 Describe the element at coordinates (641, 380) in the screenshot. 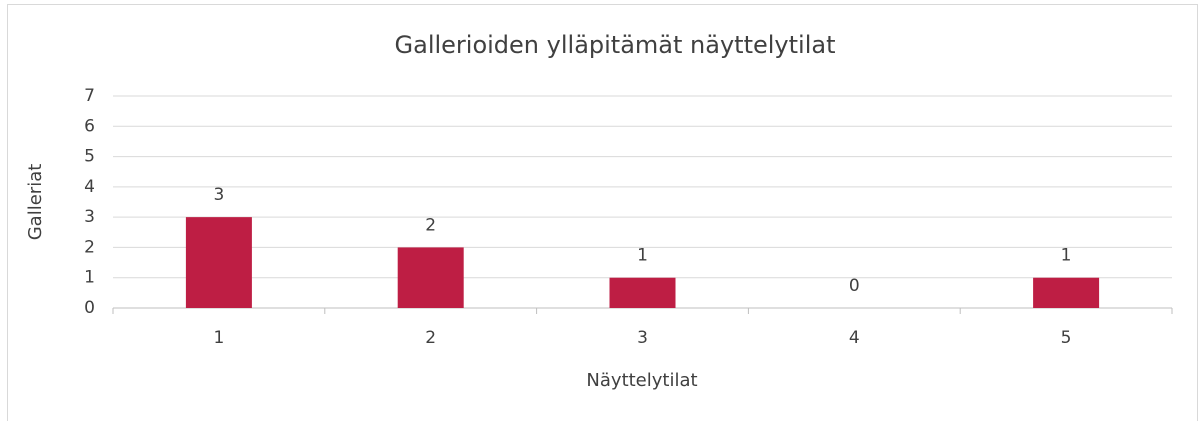

I see `x-axis-label: Näyttelytilat` at that location.